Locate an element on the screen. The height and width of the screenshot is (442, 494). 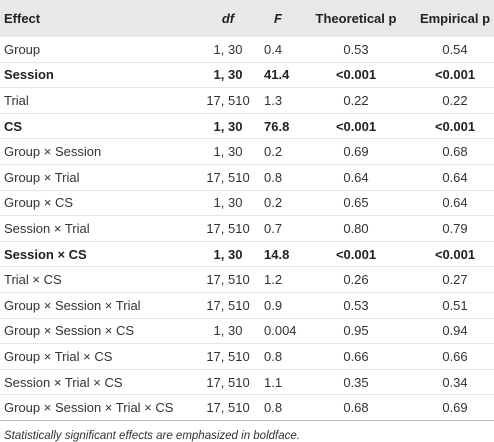
table-row: CS 1, 30 76.8 <0.001 <0.001 is located at coordinates (247, 125).